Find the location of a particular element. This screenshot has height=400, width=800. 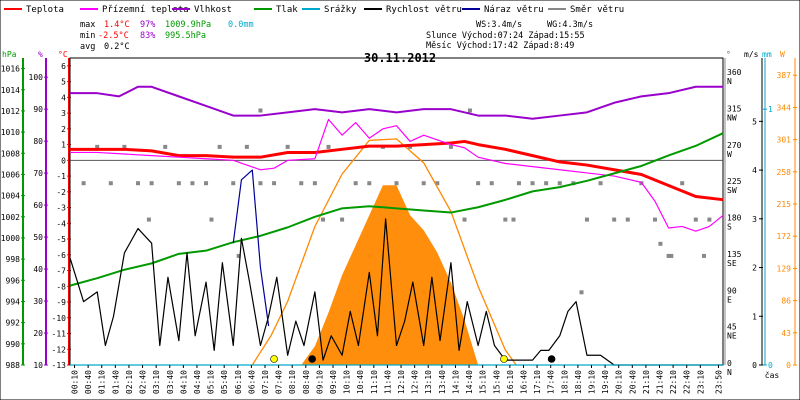

temperature-tick-label: 4 is located at coordinates (63, 97).